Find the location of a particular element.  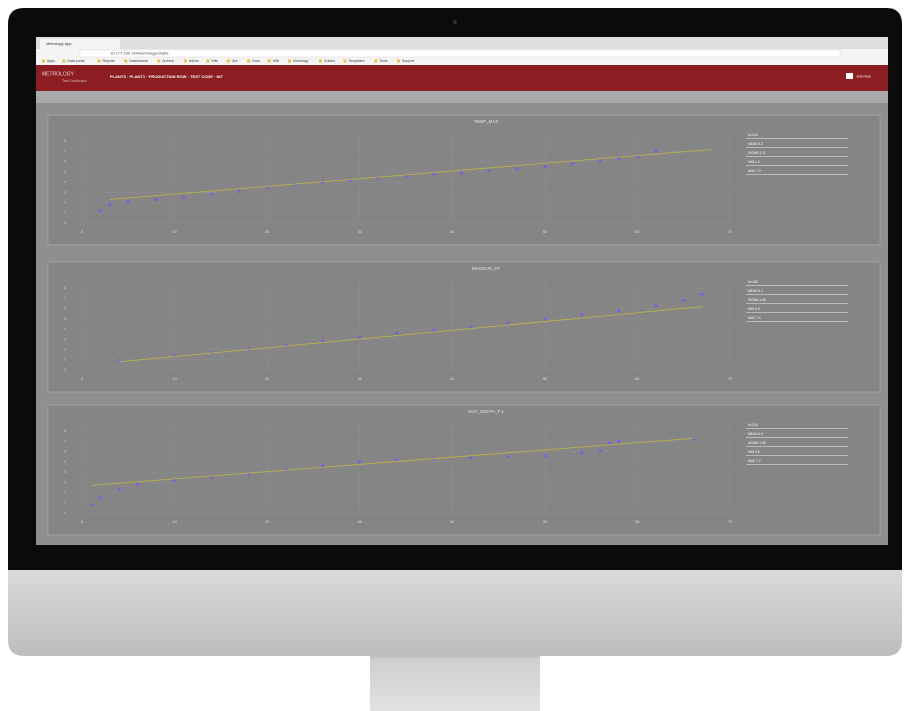

bookmark: Admin is located at coordinates (194, 61).